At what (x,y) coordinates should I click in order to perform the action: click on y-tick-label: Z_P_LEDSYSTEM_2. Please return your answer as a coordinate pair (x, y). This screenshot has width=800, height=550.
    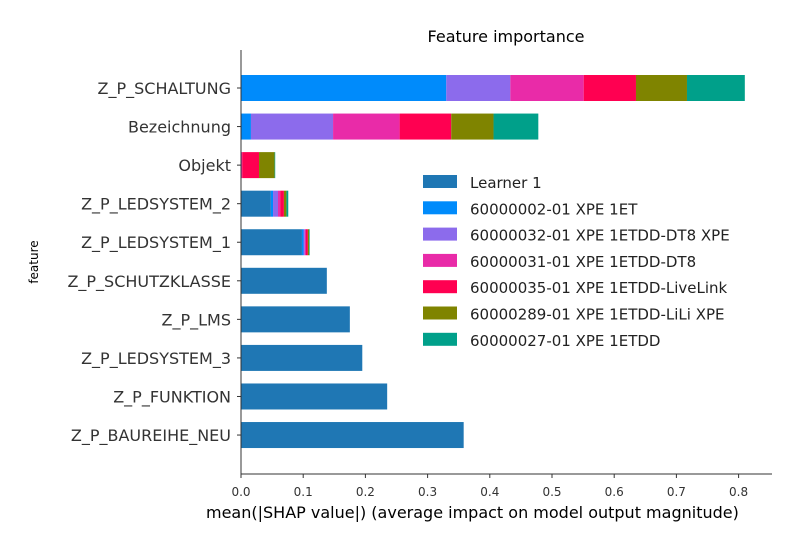
    Looking at the image, I should click on (156, 205).